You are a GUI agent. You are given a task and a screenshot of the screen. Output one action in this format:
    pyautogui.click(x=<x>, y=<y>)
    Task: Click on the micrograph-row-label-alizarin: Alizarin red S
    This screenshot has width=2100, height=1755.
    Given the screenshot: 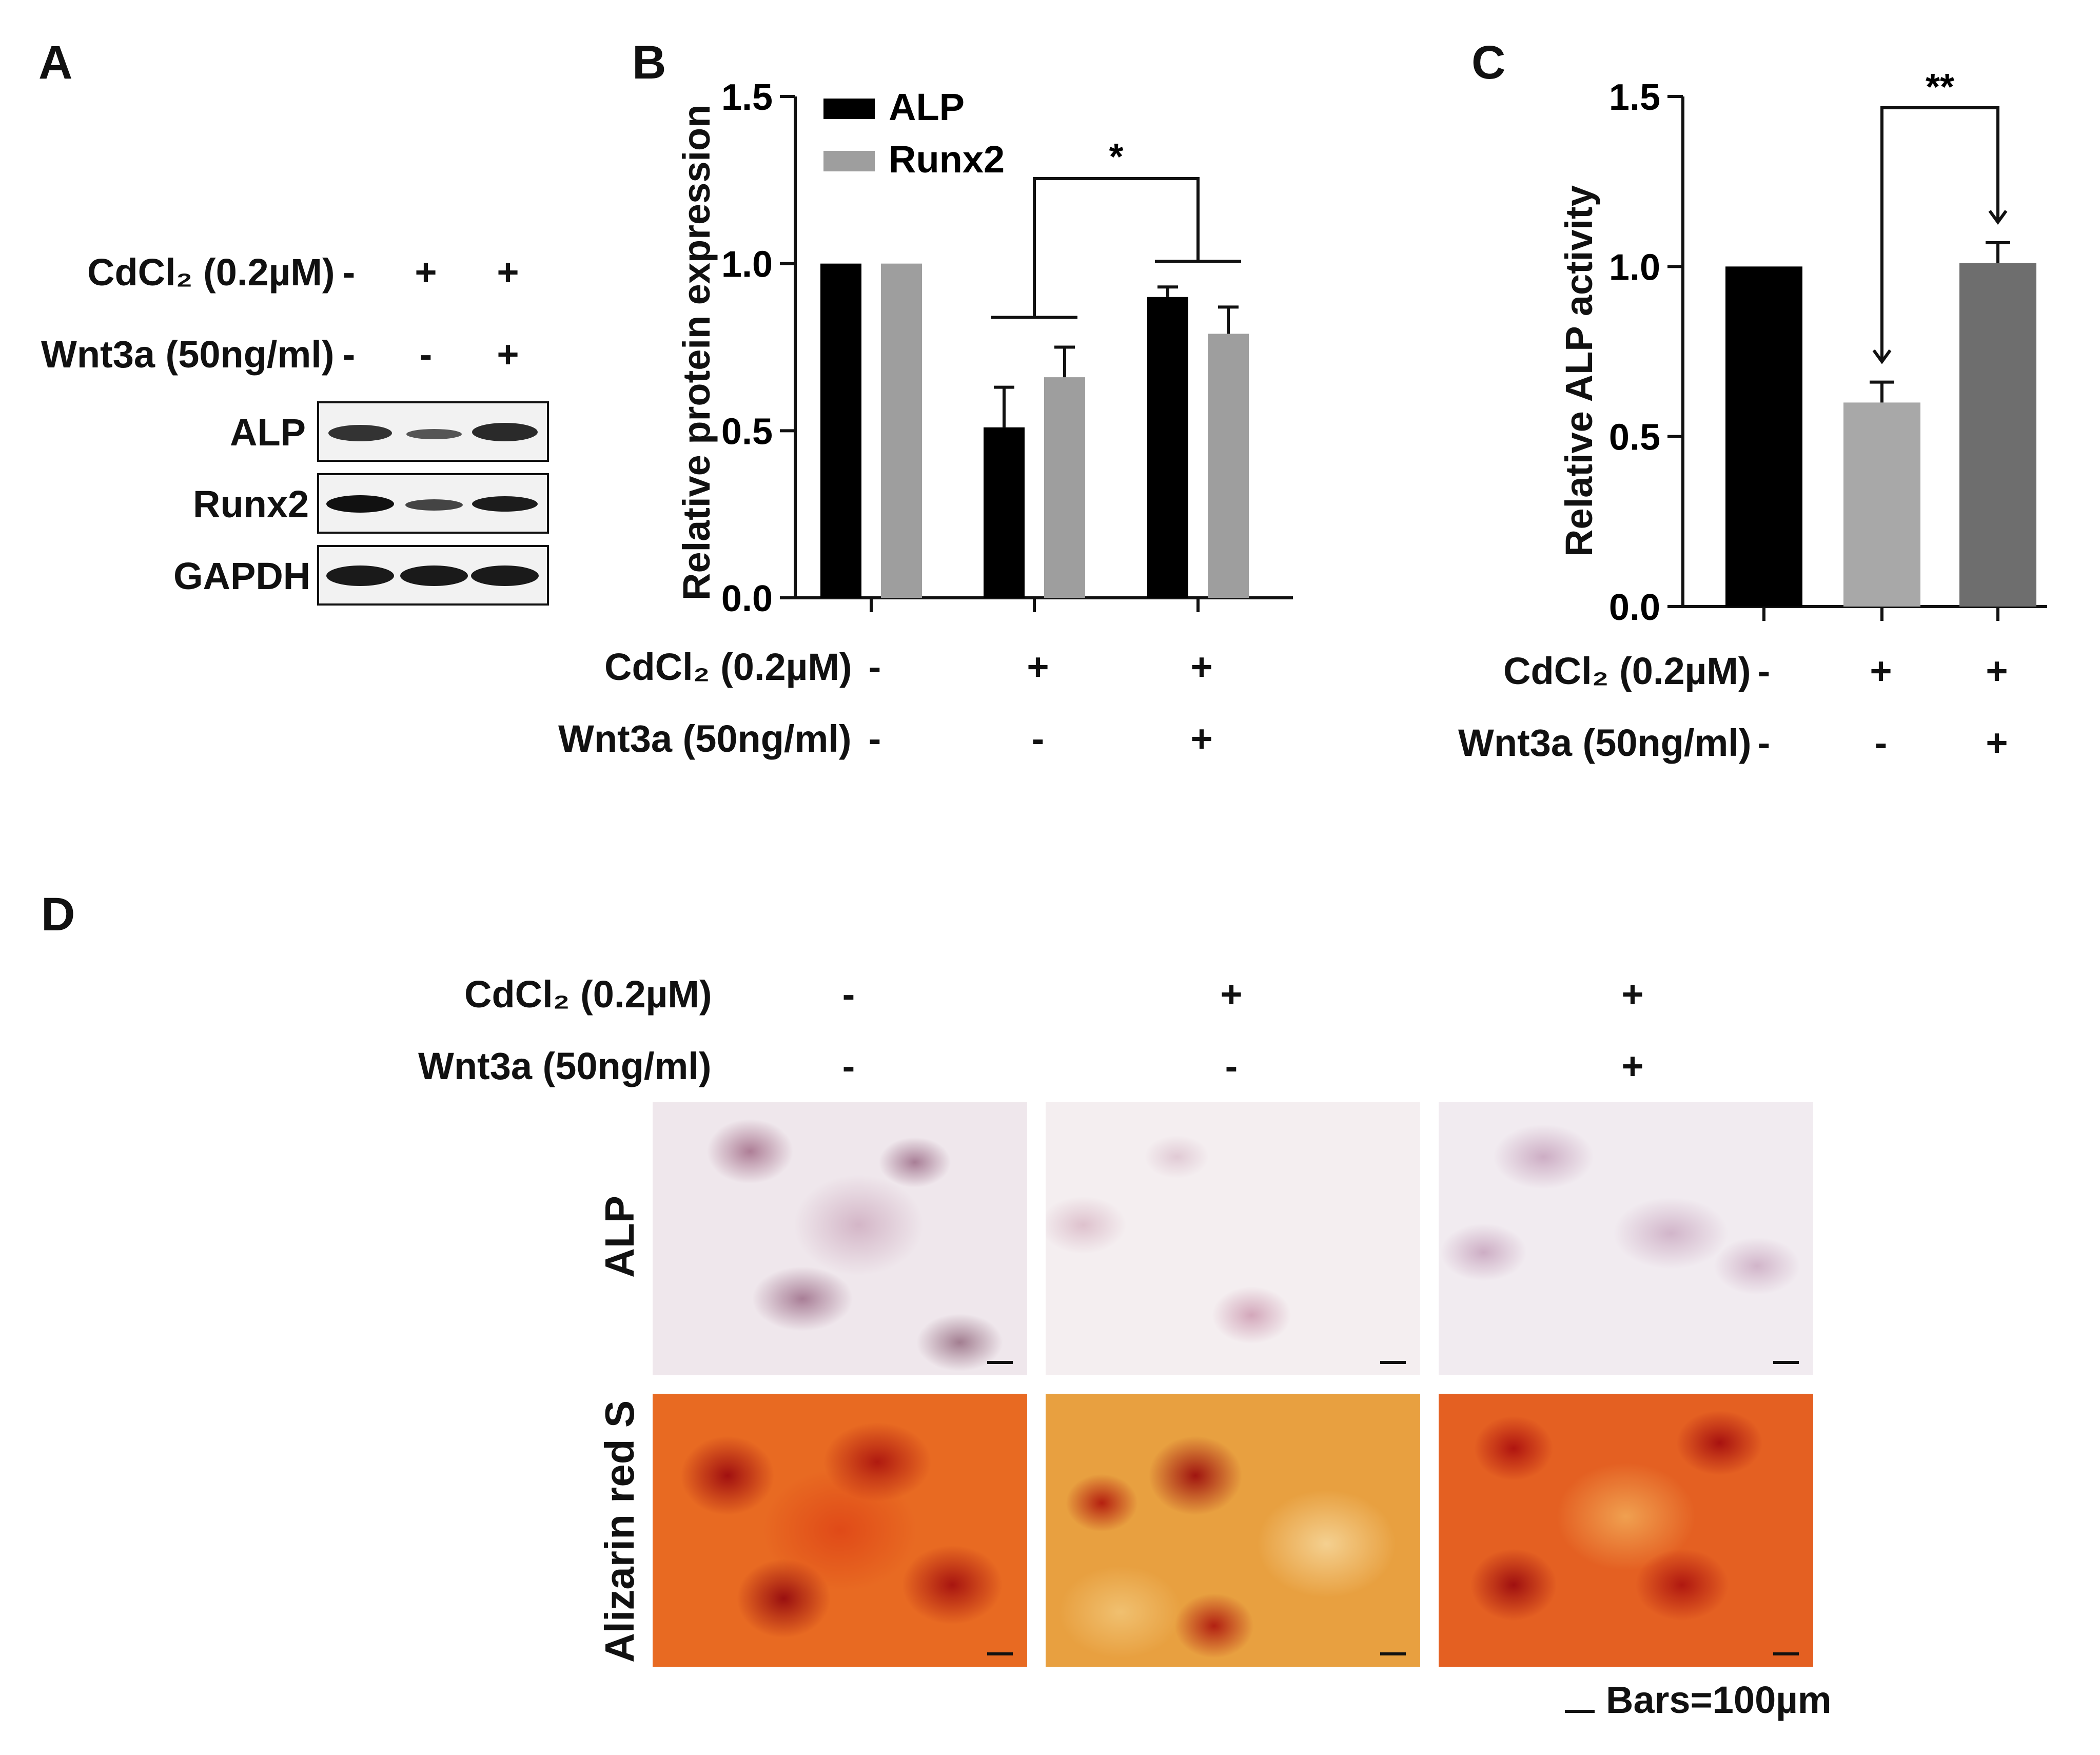 What is the action you would take?
    pyautogui.click(x=619, y=1532)
    